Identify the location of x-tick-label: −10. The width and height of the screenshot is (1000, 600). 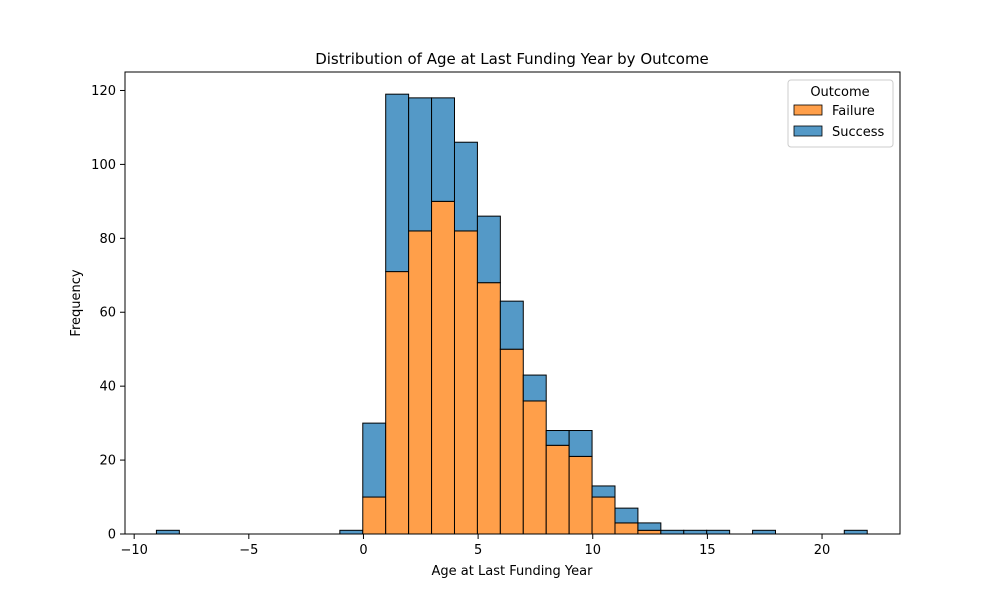
(133, 550).